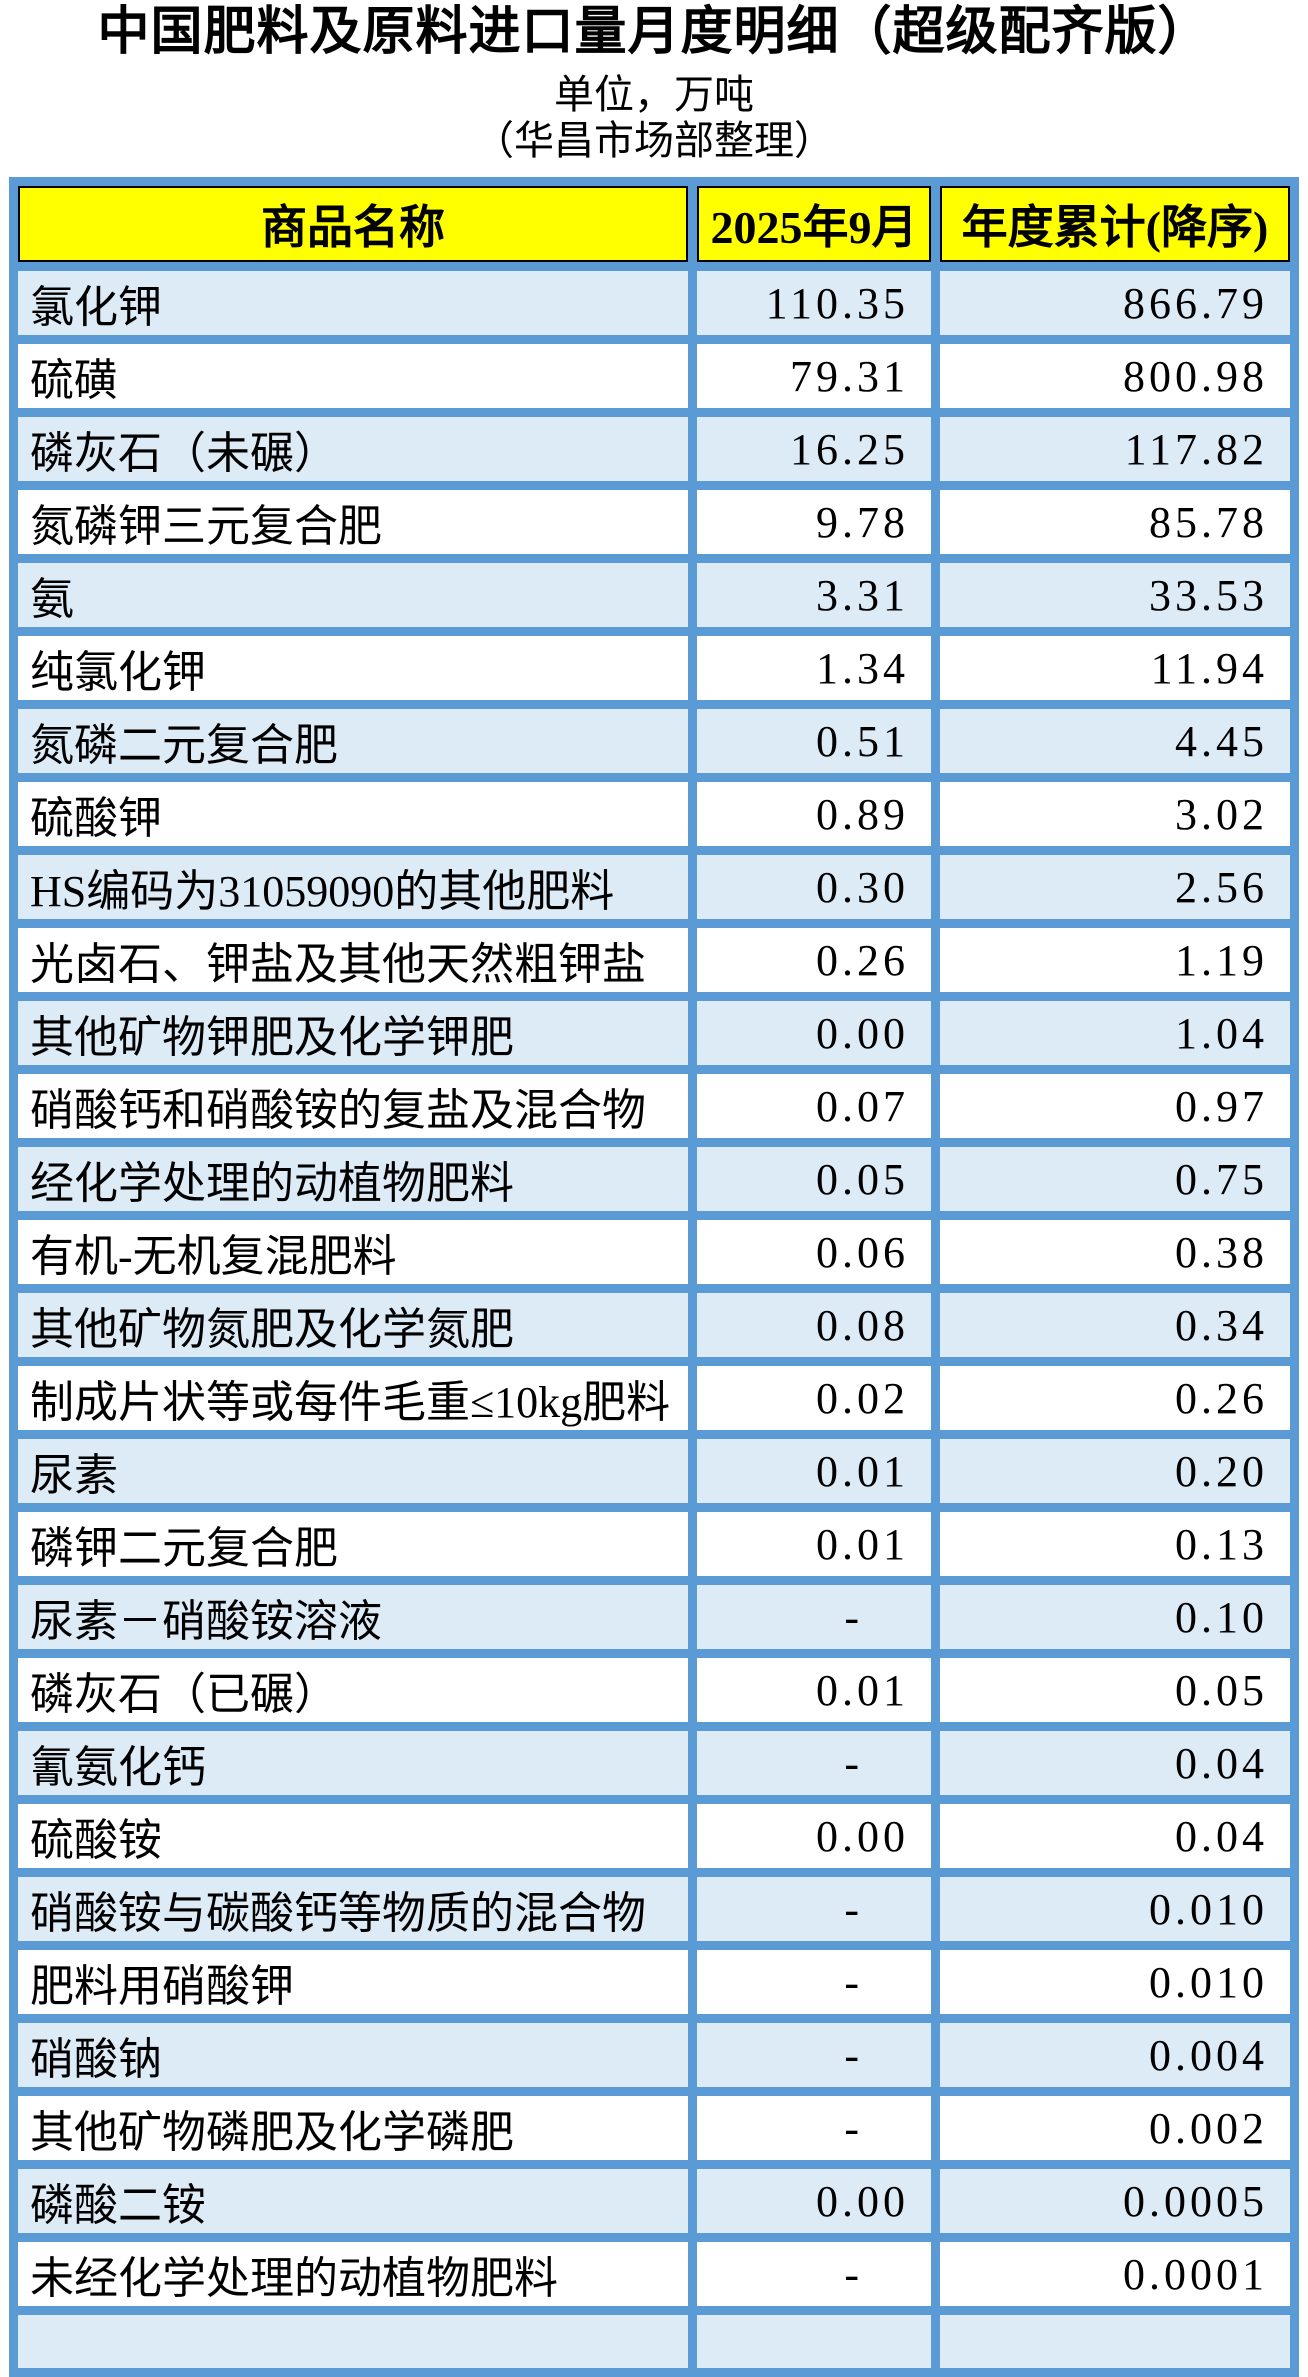 Image resolution: width=1308 pixels, height=2377 pixels. Describe the element at coordinates (353, 2201) in the screenshot. I see `product-name-cell: 磷酸二铵` at that location.